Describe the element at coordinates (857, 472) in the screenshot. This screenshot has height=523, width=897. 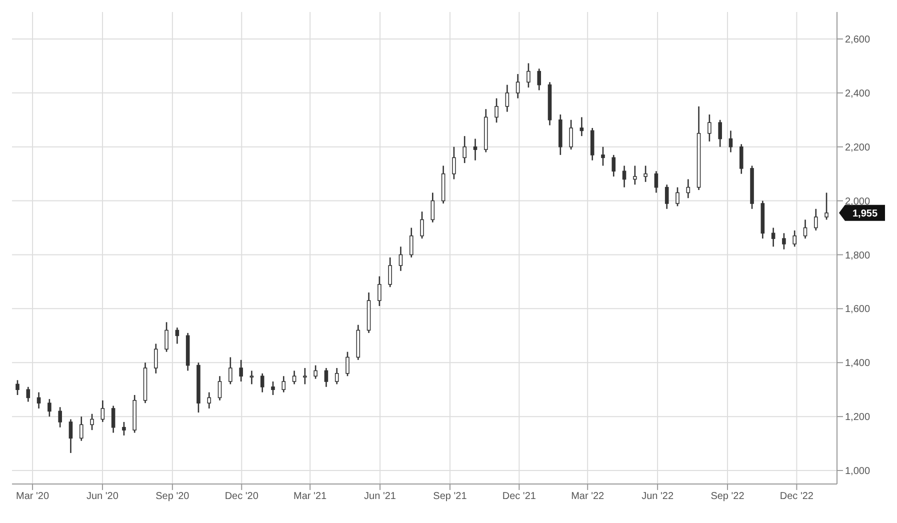
I see `y-tick-label: 1,000` at that location.